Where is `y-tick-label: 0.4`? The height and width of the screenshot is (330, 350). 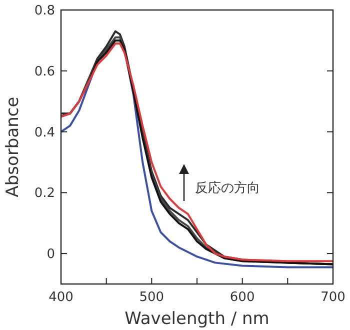 y-tick-label: 0.4 is located at coordinates (44, 132).